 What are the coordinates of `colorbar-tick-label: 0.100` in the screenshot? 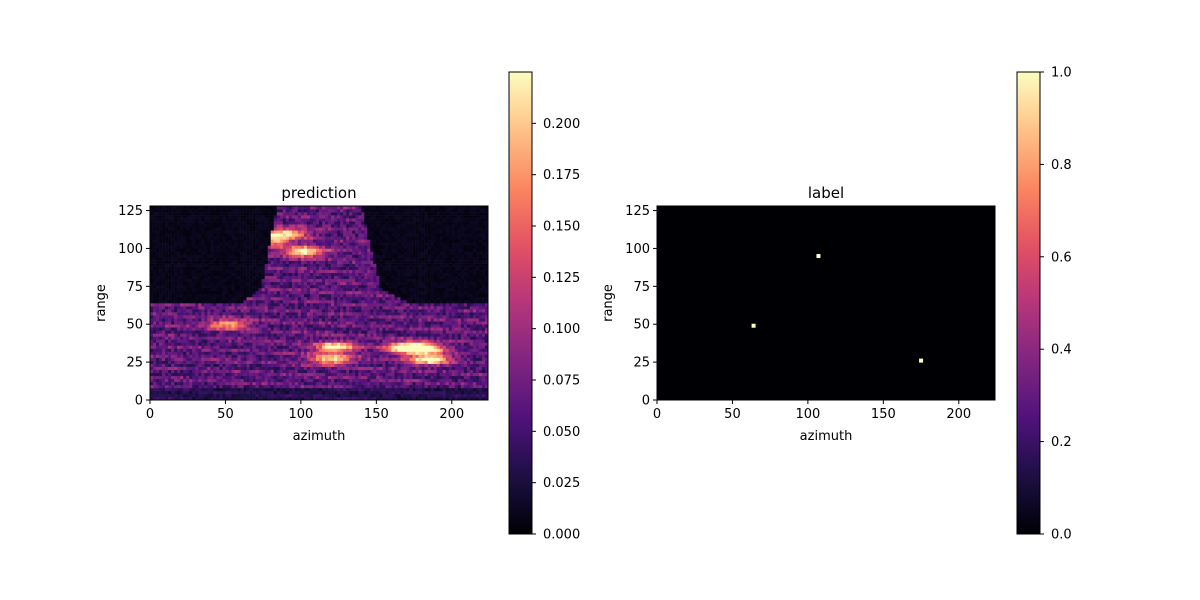 It's located at (561, 329).